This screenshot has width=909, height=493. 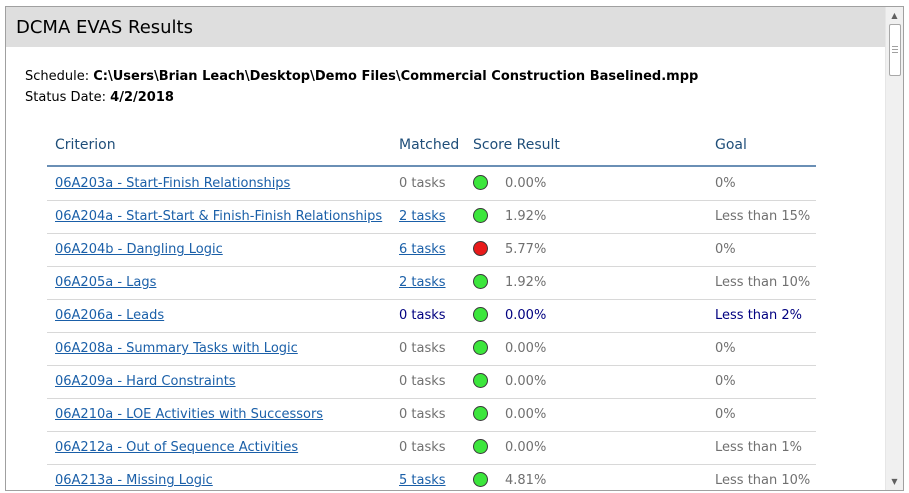 What do you see at coordinates (763, 216) in the screenshot?
I see `goal-value: Less than 15%` at bounding box center [763, 216].